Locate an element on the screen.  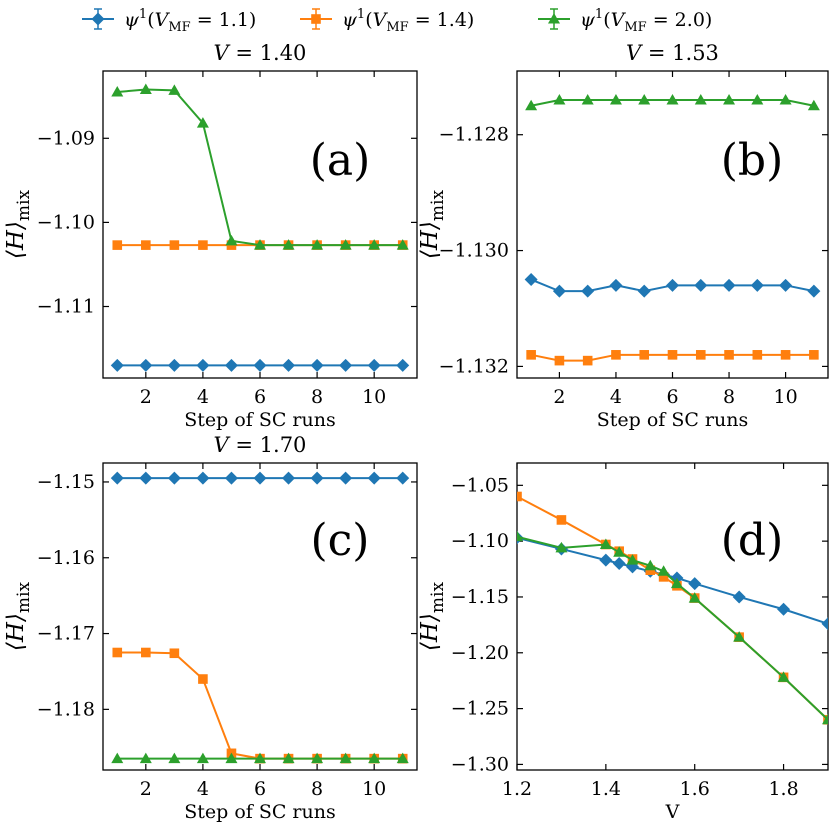
y-tick-label: −1.05 is located at coordinates (480, 485).